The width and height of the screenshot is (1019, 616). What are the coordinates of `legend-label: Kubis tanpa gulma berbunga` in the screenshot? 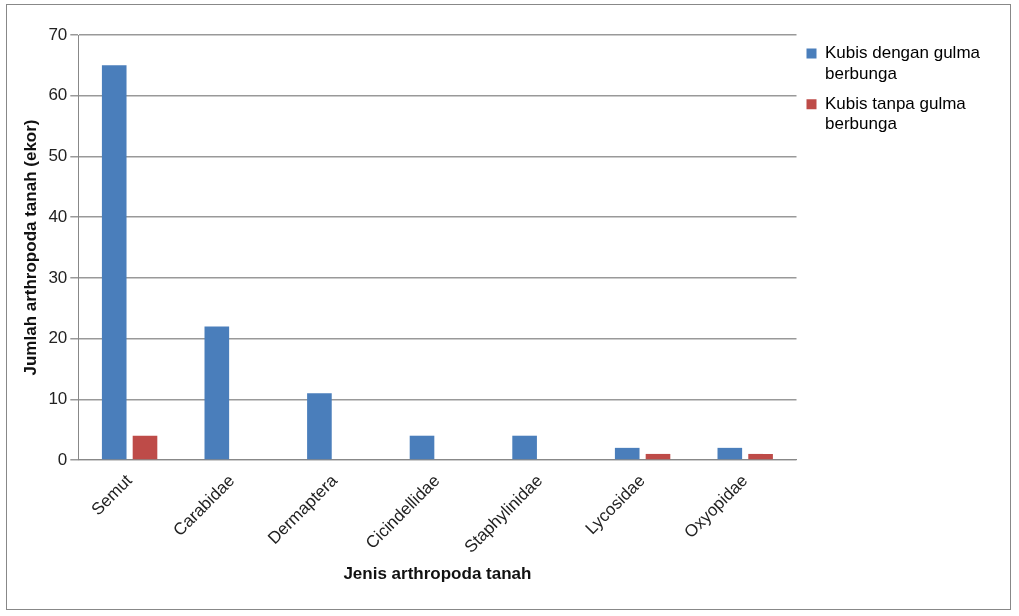 It's located at (896, 113).